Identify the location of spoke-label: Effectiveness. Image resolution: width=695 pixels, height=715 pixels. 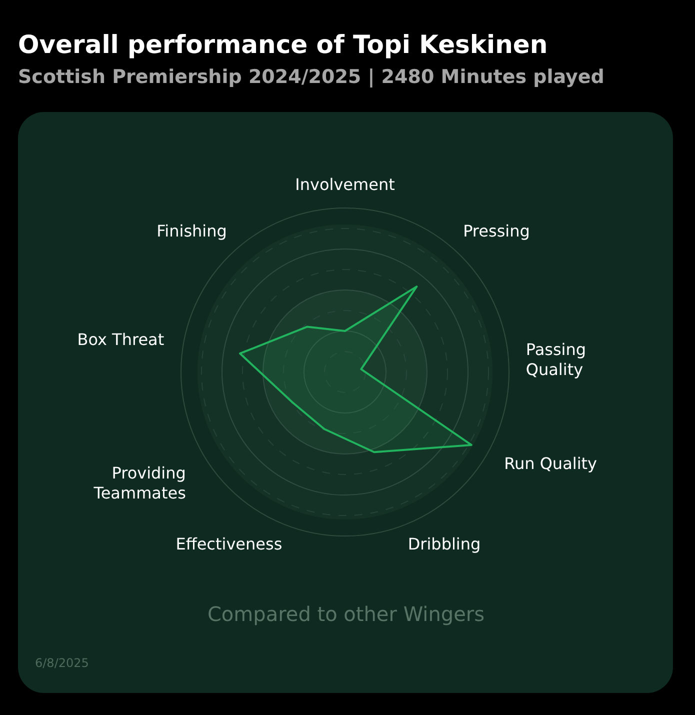
(229, 544).